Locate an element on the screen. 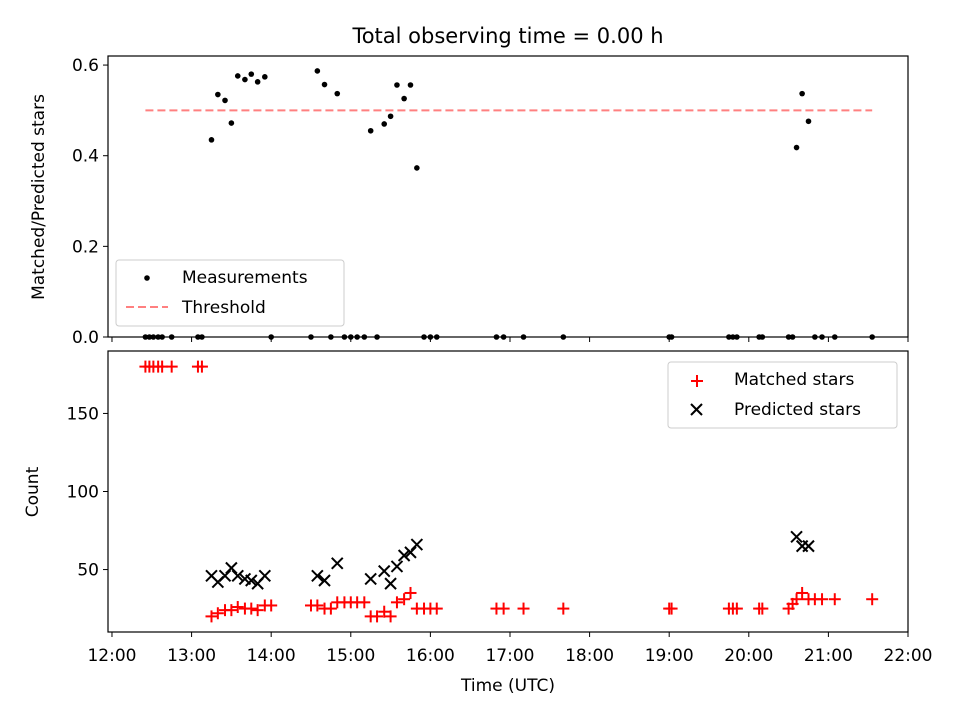 The width and height of the screenshot is (960, 720). x-tick-label: 21:00 is located at coordinates (828, 656).